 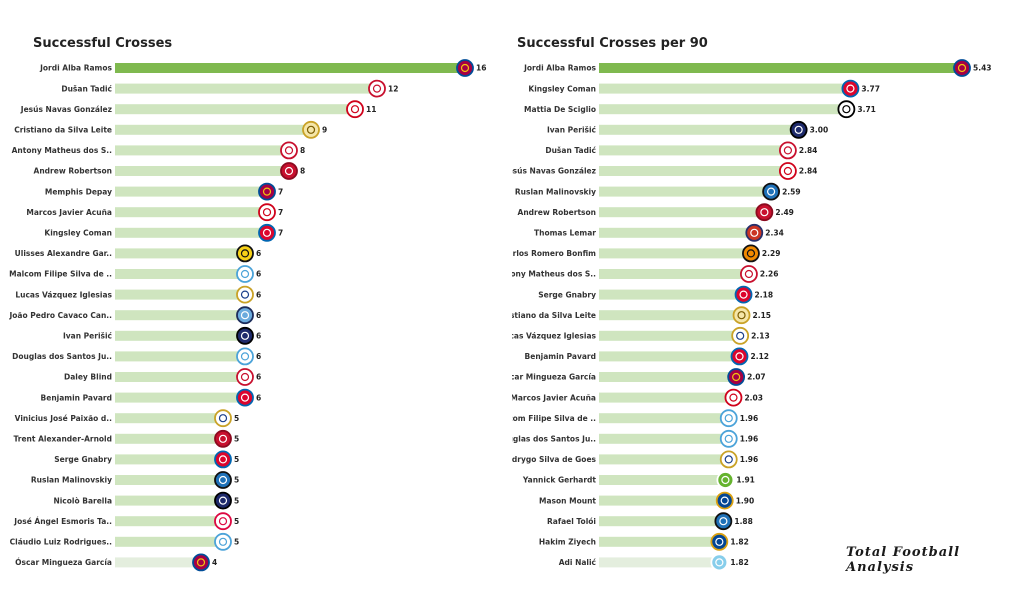 I want to click on wolfsburg-crest-icon, so click(x=725, y=480).